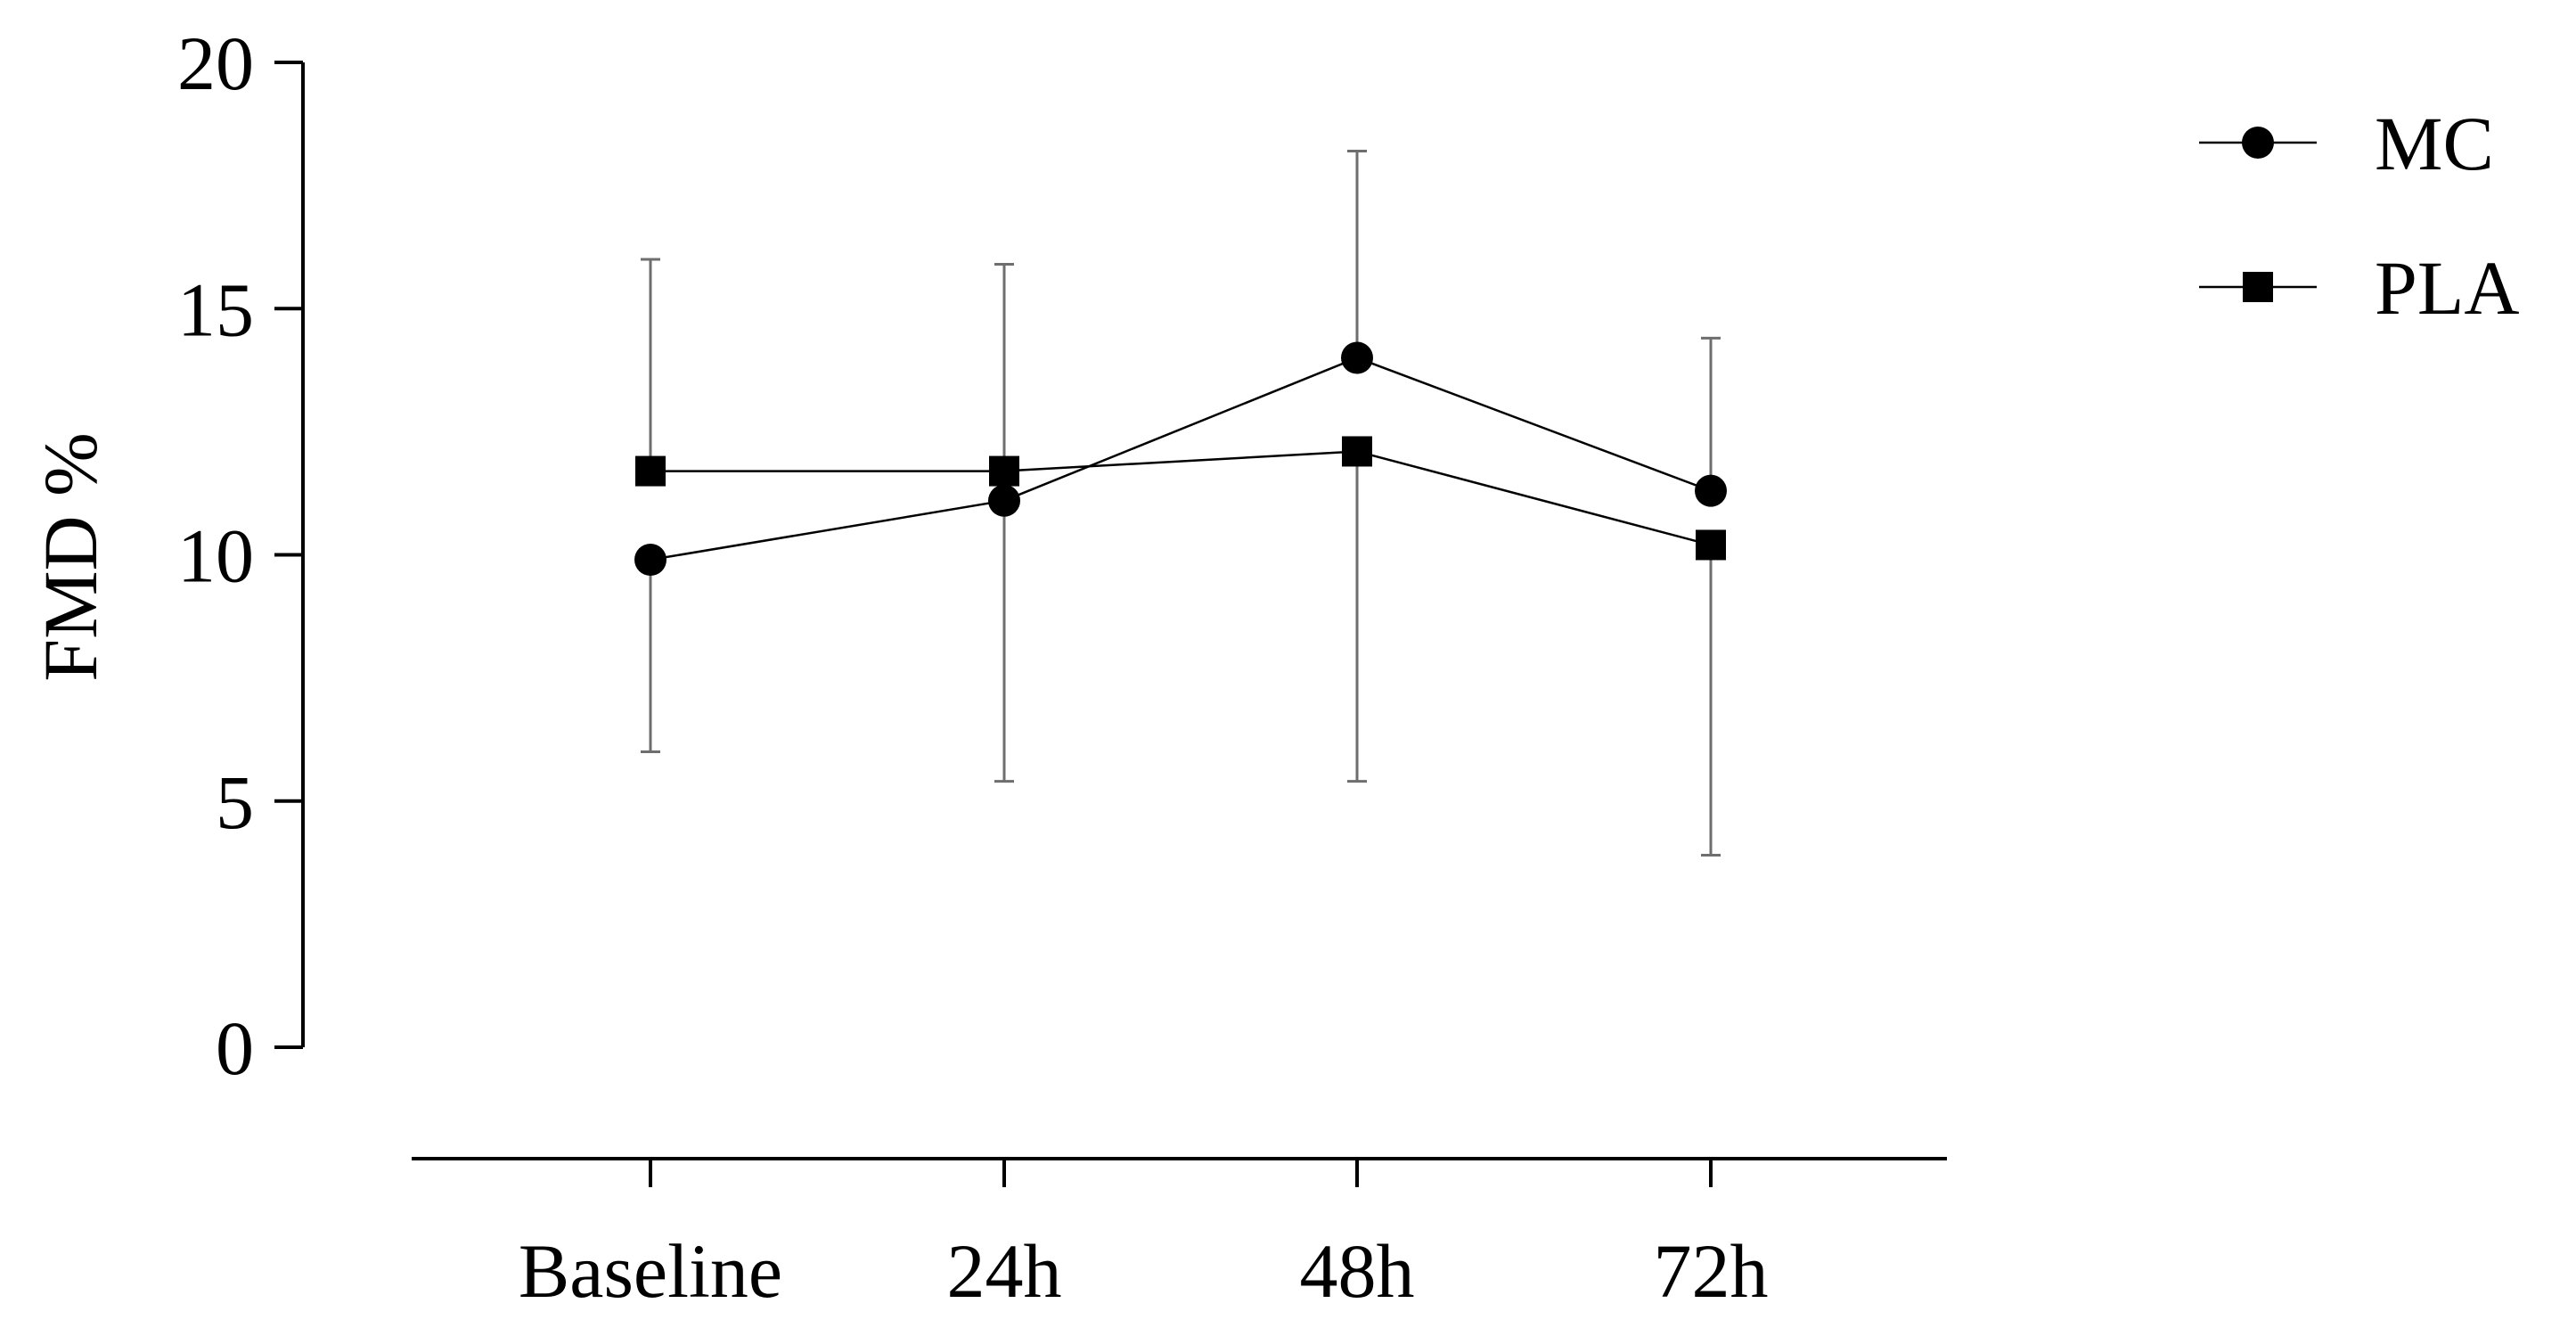 The image size is (2576, 1328). Describe the element at coordinates (1181, 498) in the screenshot. I see `series-line-pla` at that location.